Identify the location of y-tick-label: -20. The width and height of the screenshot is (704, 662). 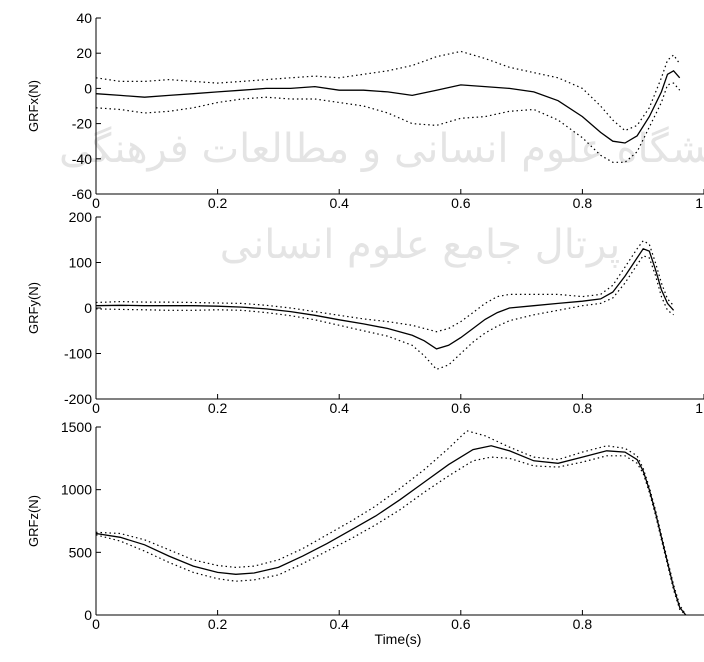
(82, 124).